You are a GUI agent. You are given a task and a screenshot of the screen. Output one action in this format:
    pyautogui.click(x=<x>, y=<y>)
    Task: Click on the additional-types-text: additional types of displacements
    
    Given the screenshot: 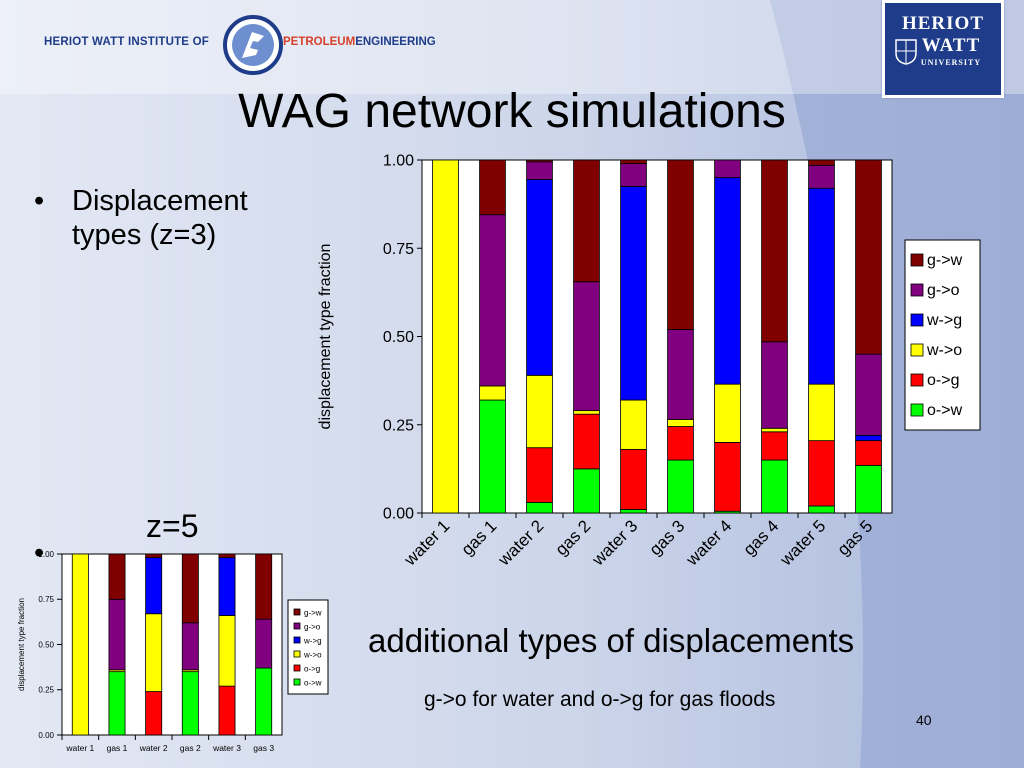 What is the action you would take?
    pyautogui.click(x=611, y=640)
    